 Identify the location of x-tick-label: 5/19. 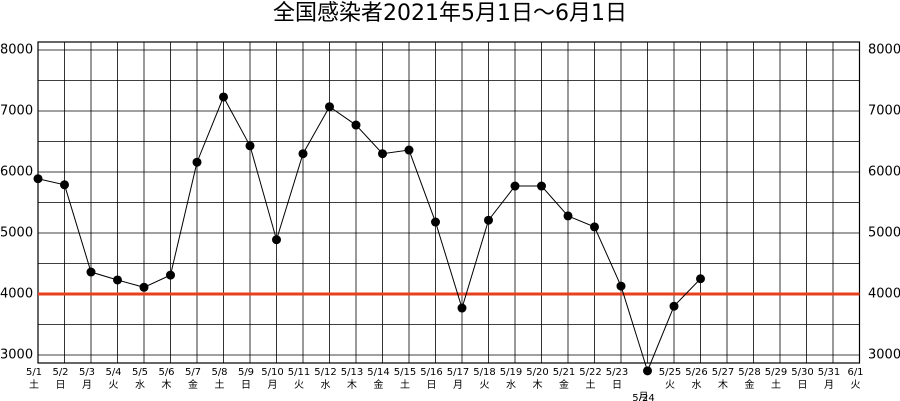
(511, 372).